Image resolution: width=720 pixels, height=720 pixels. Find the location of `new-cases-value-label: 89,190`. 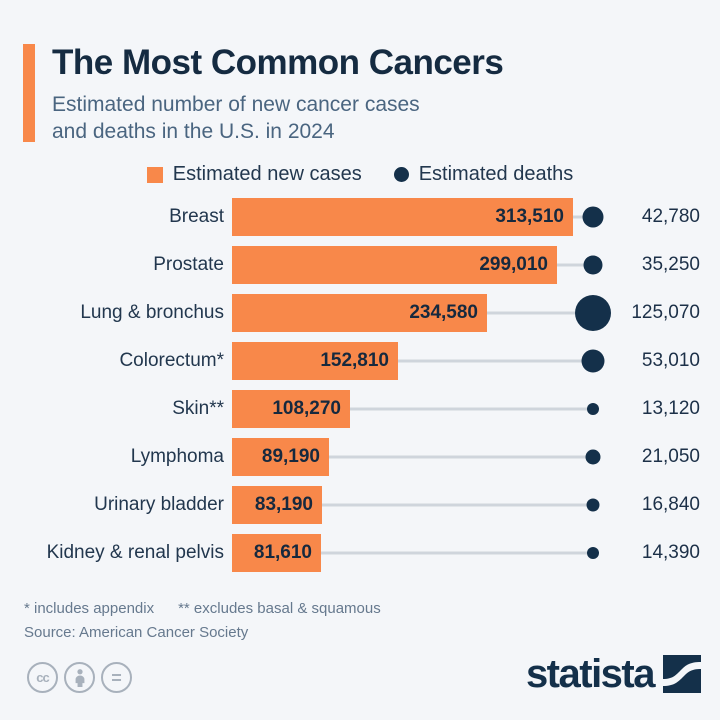

new-cases-value-label: 89,190 is located at coordinates (290, 456).